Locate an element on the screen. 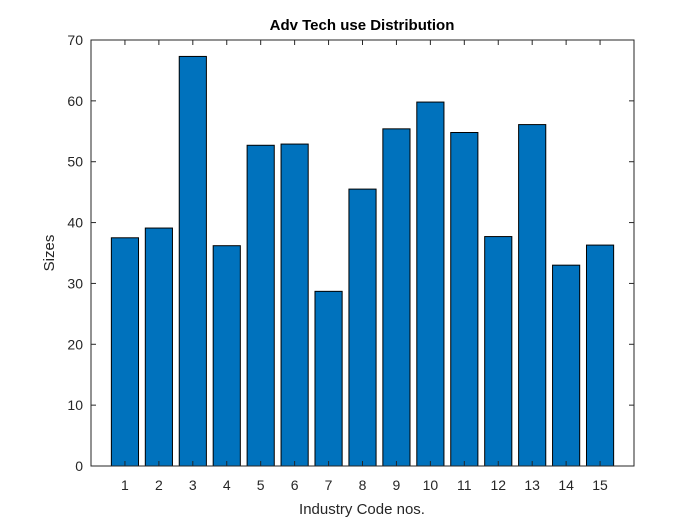  x-tick-label-8: 8 is located at coordinates (363, 485).